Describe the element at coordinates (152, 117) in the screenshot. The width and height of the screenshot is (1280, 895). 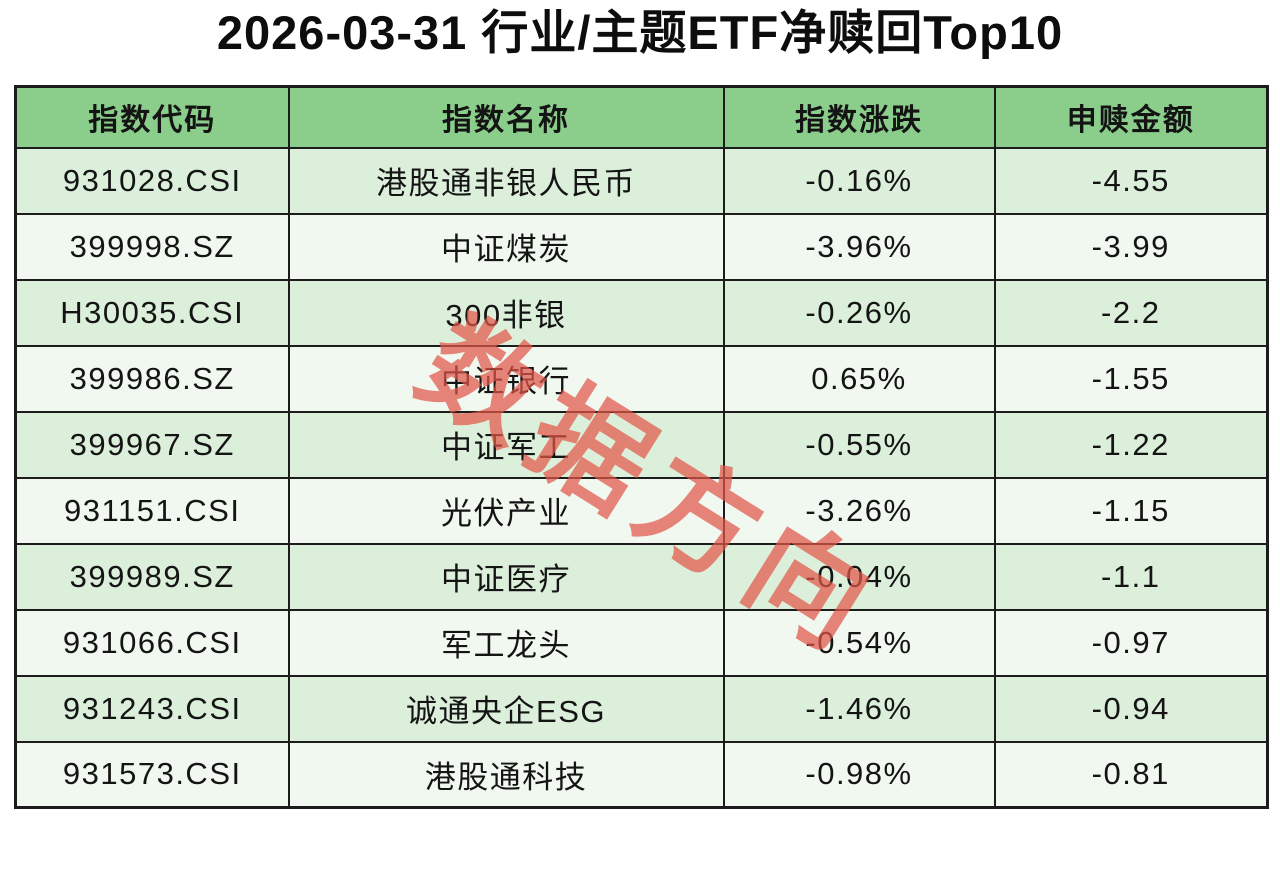
I see `column-header-index-code: 指数代码` at that location.